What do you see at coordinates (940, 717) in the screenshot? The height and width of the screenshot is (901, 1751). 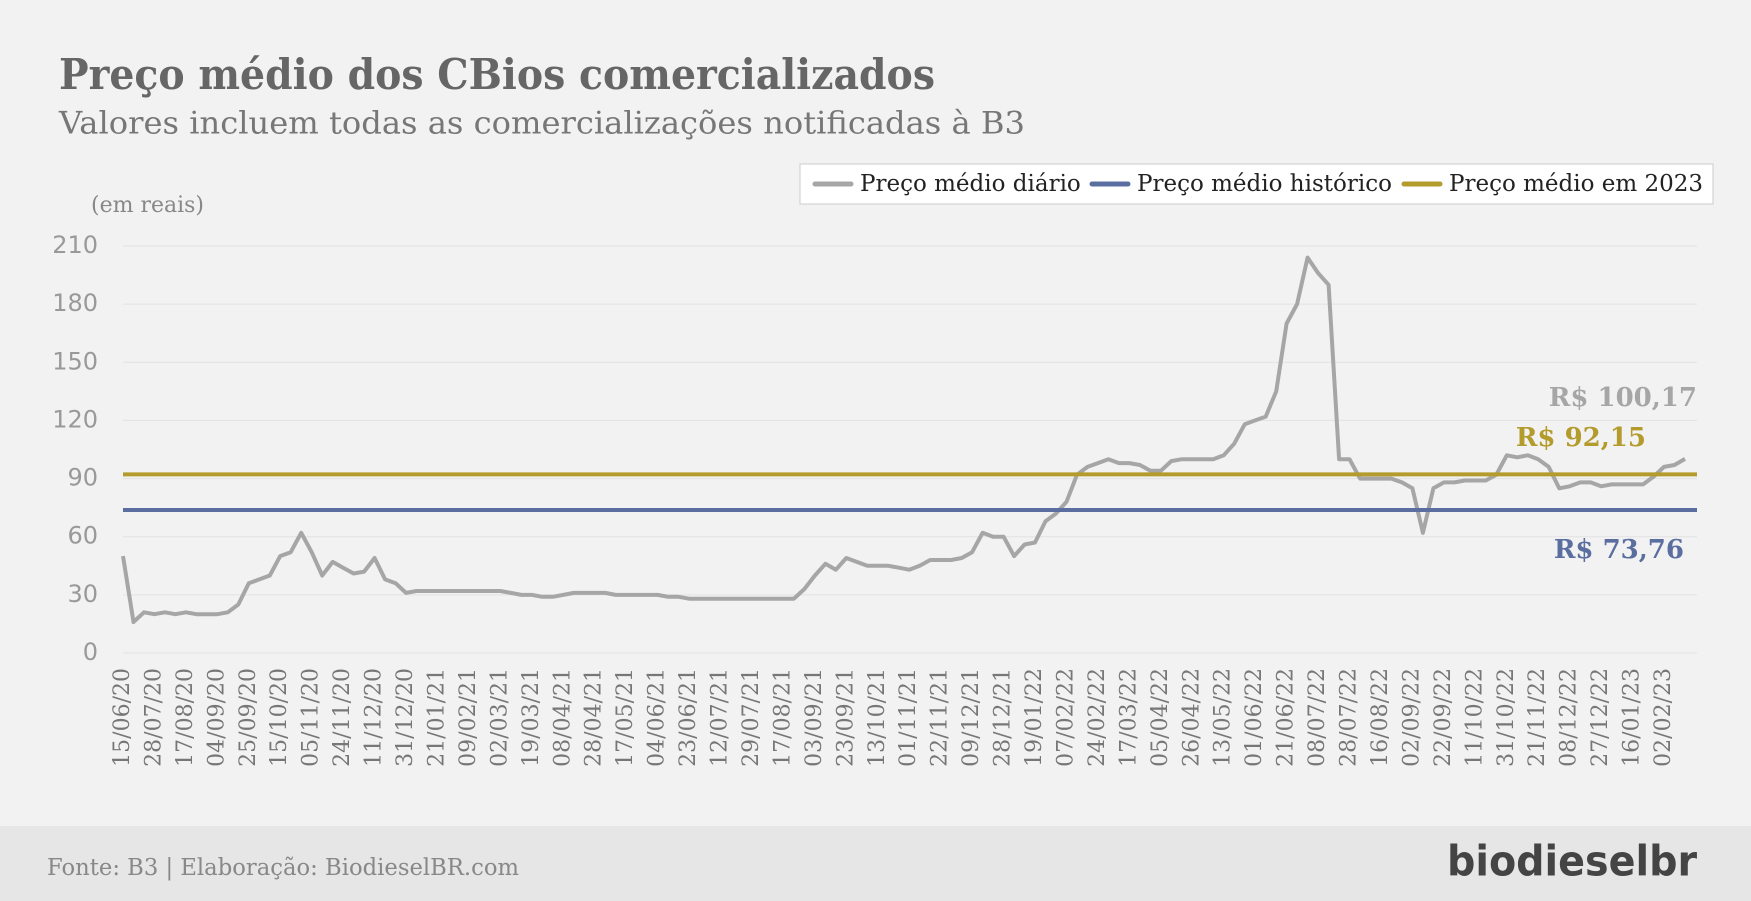 I see `x-tick-label: 22/11/21` at bounding box center [940, 717].